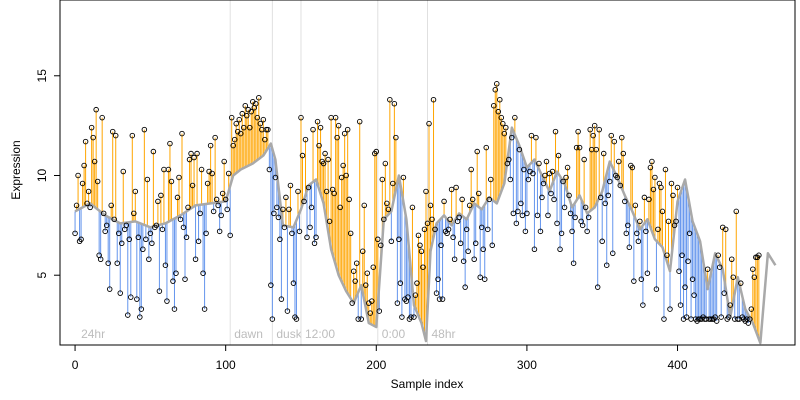  I want to click on y-axis: 5 10 15, so click(47, 174).